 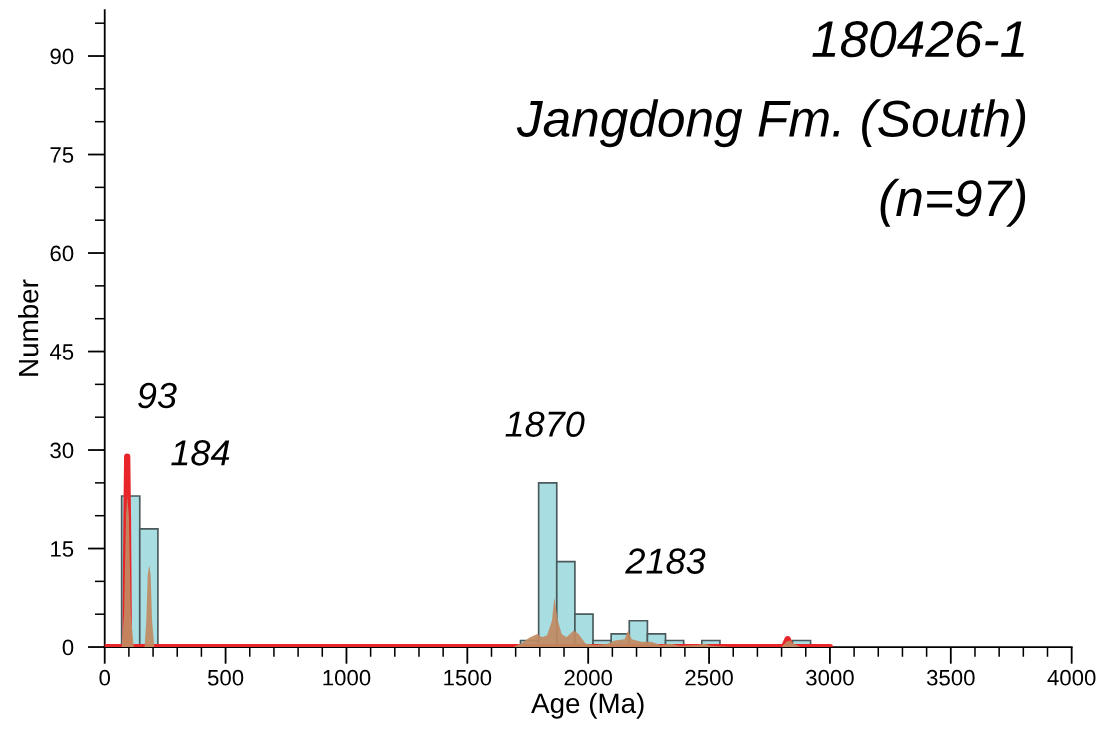 What do you see at coordinates (62, 450) in the screenshot?
I see `y-tick-label: 30` at bounding box center [62, 450].